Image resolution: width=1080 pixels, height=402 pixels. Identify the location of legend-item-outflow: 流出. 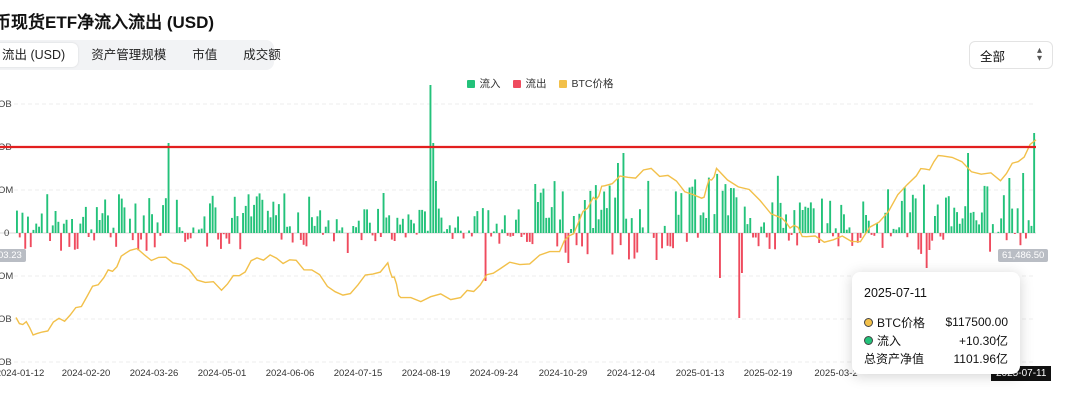
(529, 83).